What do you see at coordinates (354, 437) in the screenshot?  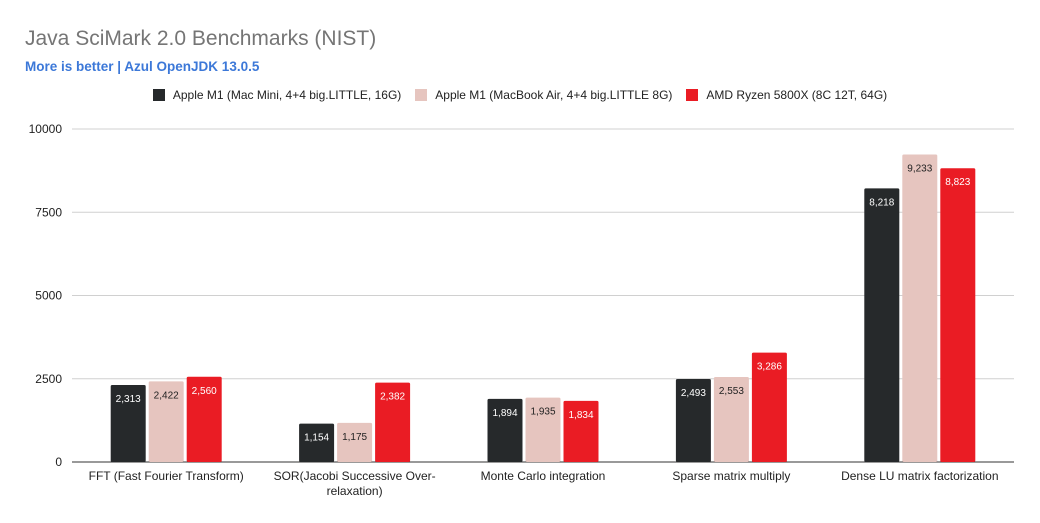 I see `data-label: 1,175` at bounding box center [354, 437].